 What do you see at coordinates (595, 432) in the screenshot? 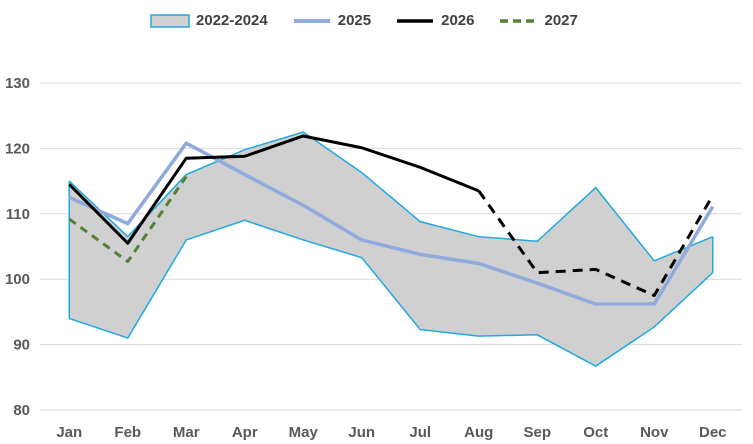
I see `x-tick-label-oct: Oct` at bounding box center [595, 432].